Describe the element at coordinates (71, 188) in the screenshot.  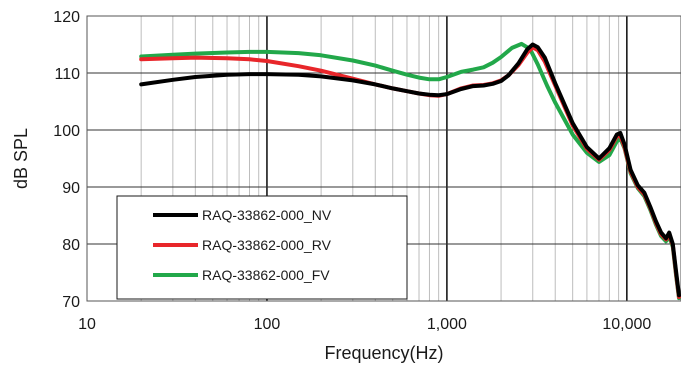
I see `y-tick-label: 90` at that location.